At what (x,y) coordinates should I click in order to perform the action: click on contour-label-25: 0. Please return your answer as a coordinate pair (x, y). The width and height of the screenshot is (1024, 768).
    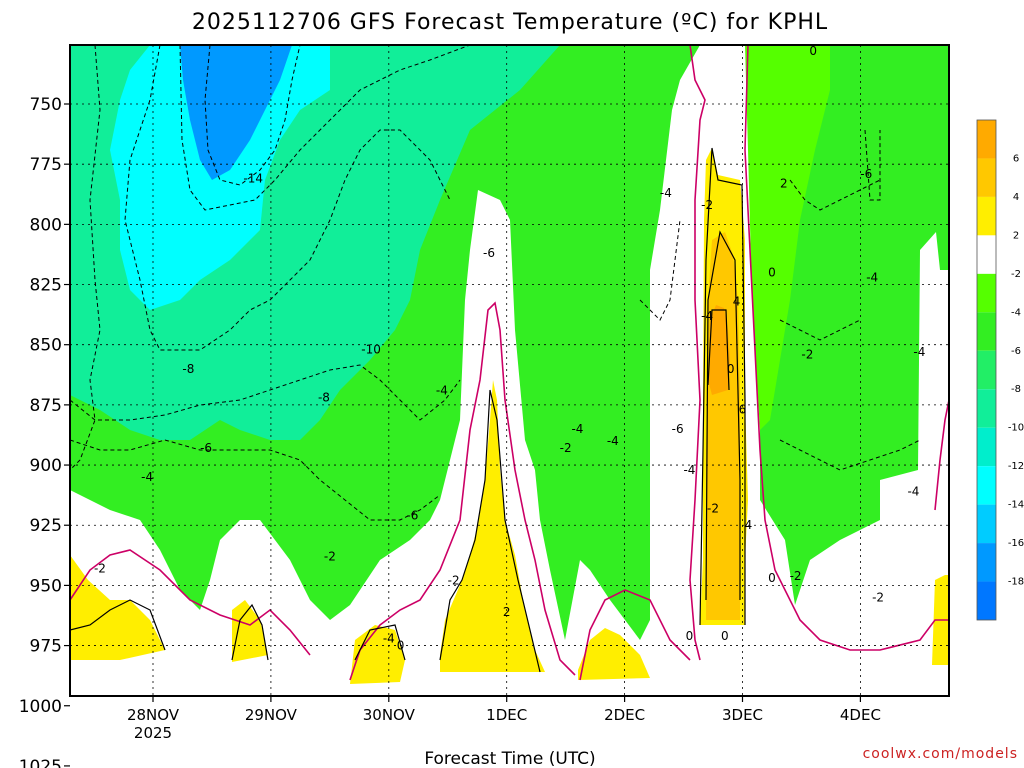
    Looking at the image, I should click on (731, 369).